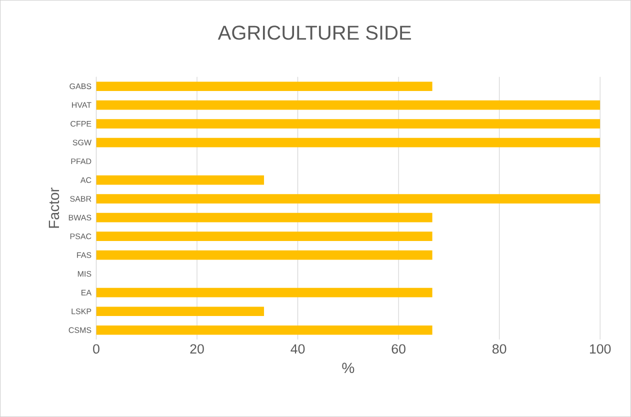  I want to click on y-tick-label: MIS, so click(85, 273).